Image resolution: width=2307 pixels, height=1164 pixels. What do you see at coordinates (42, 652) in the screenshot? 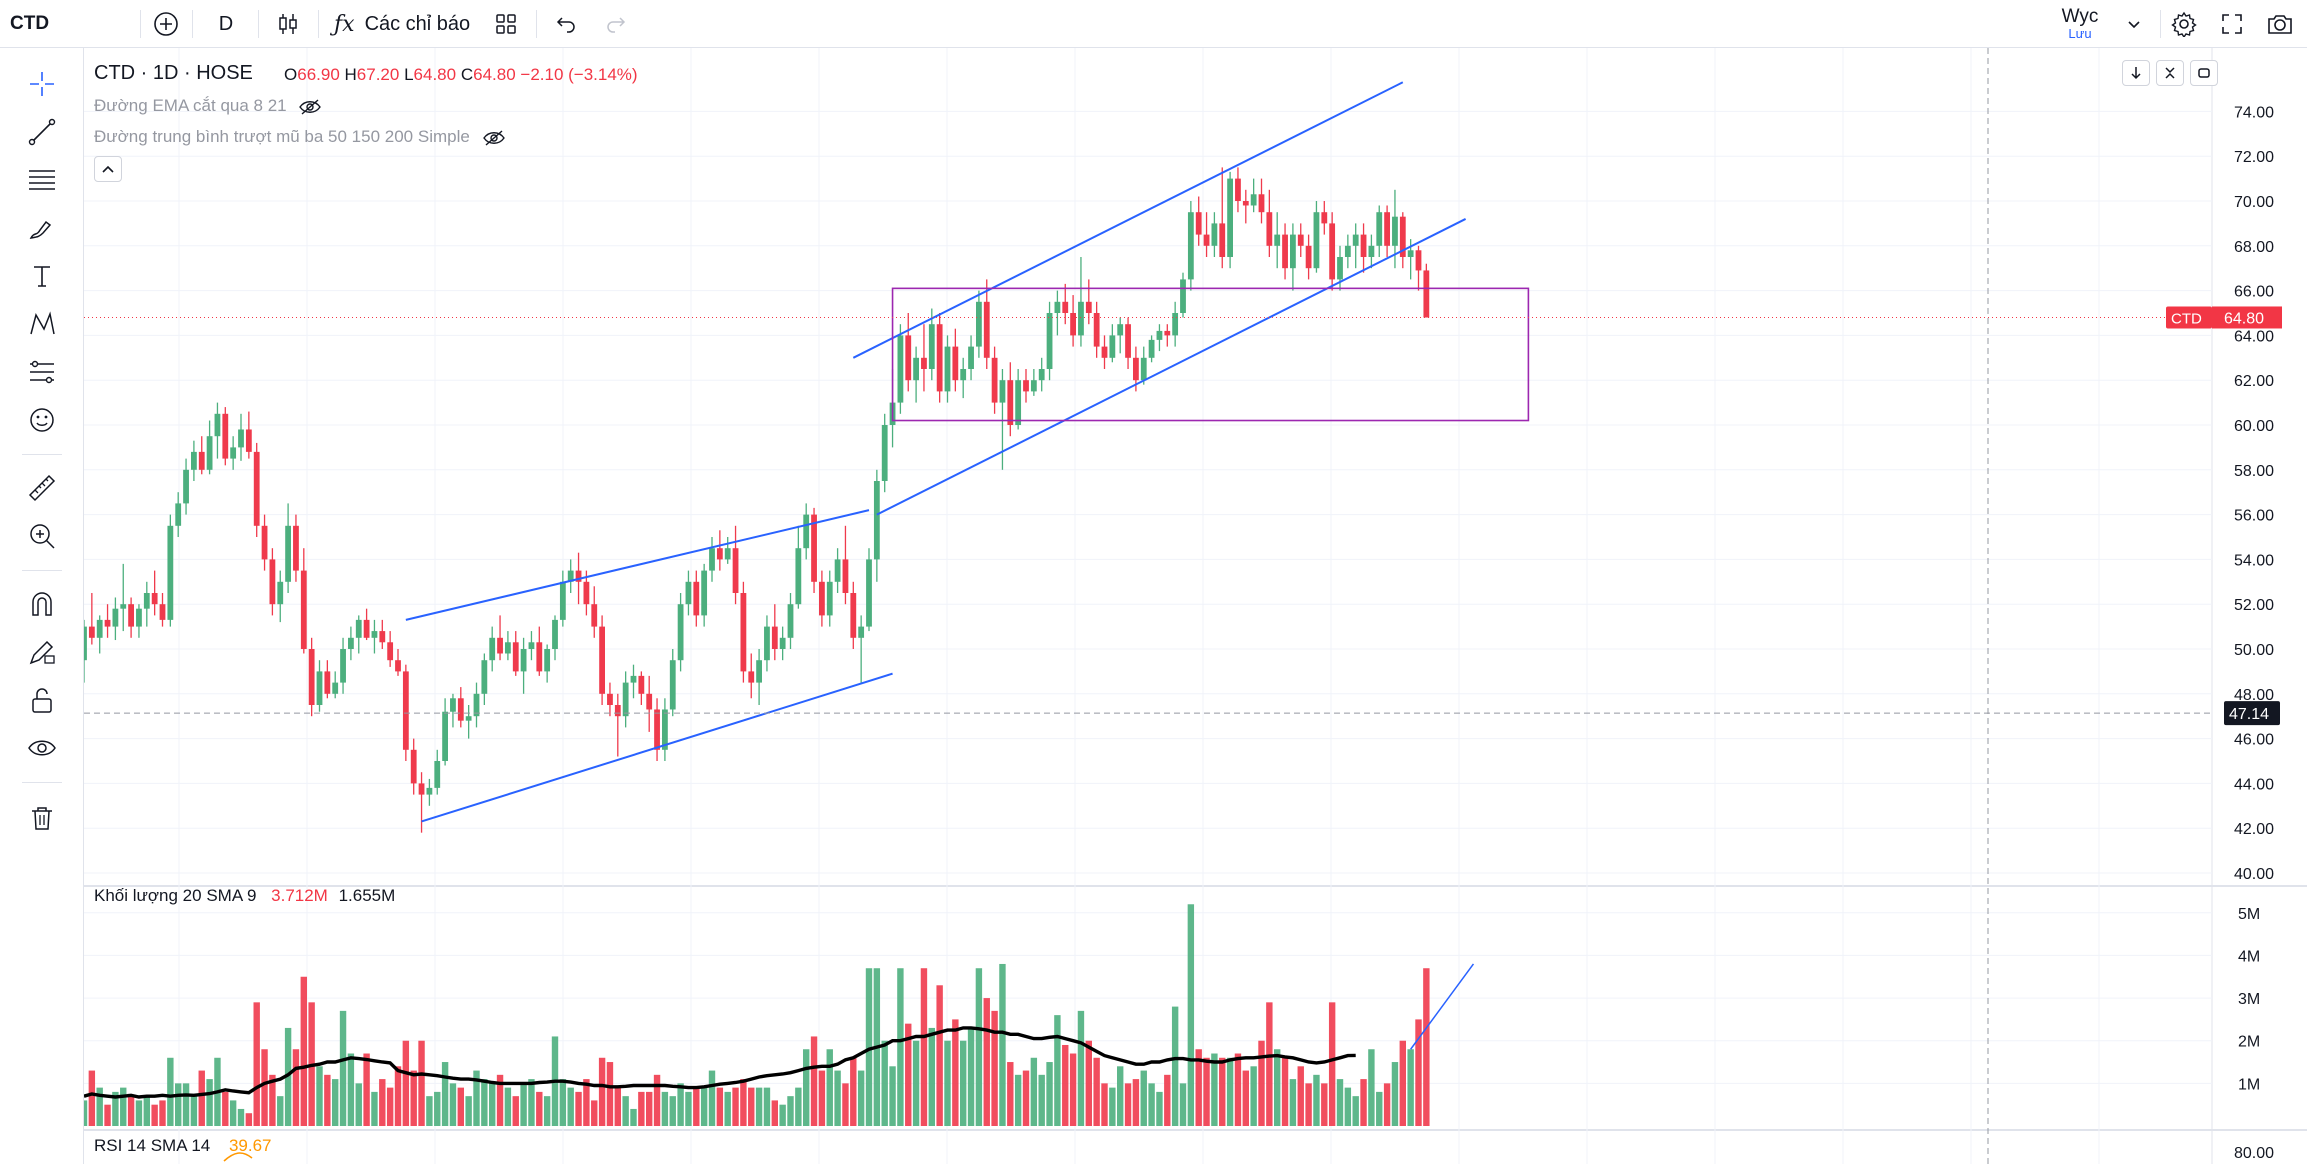
I see `stay-in-drawing-button` at bounding box center [42, 652].